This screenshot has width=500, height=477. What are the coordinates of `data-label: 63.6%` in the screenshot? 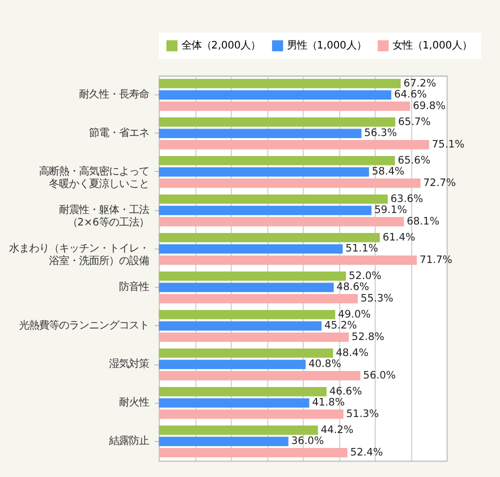 It's located at (407, 198).